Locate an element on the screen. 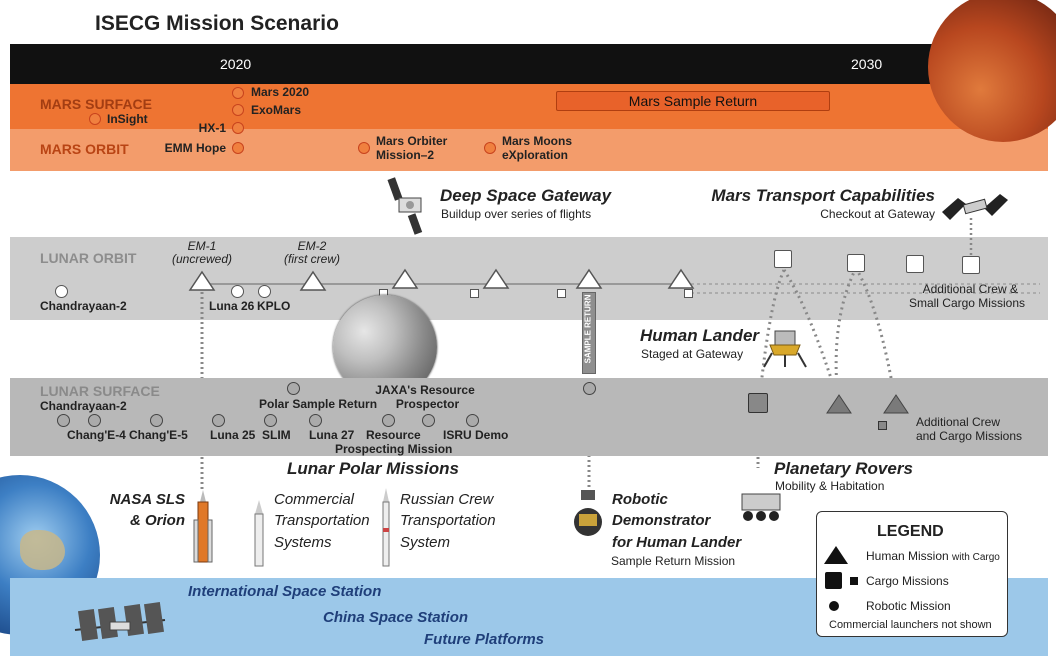  legend-cargo-label: Cargo Missions is located at coordinates (907, 581).